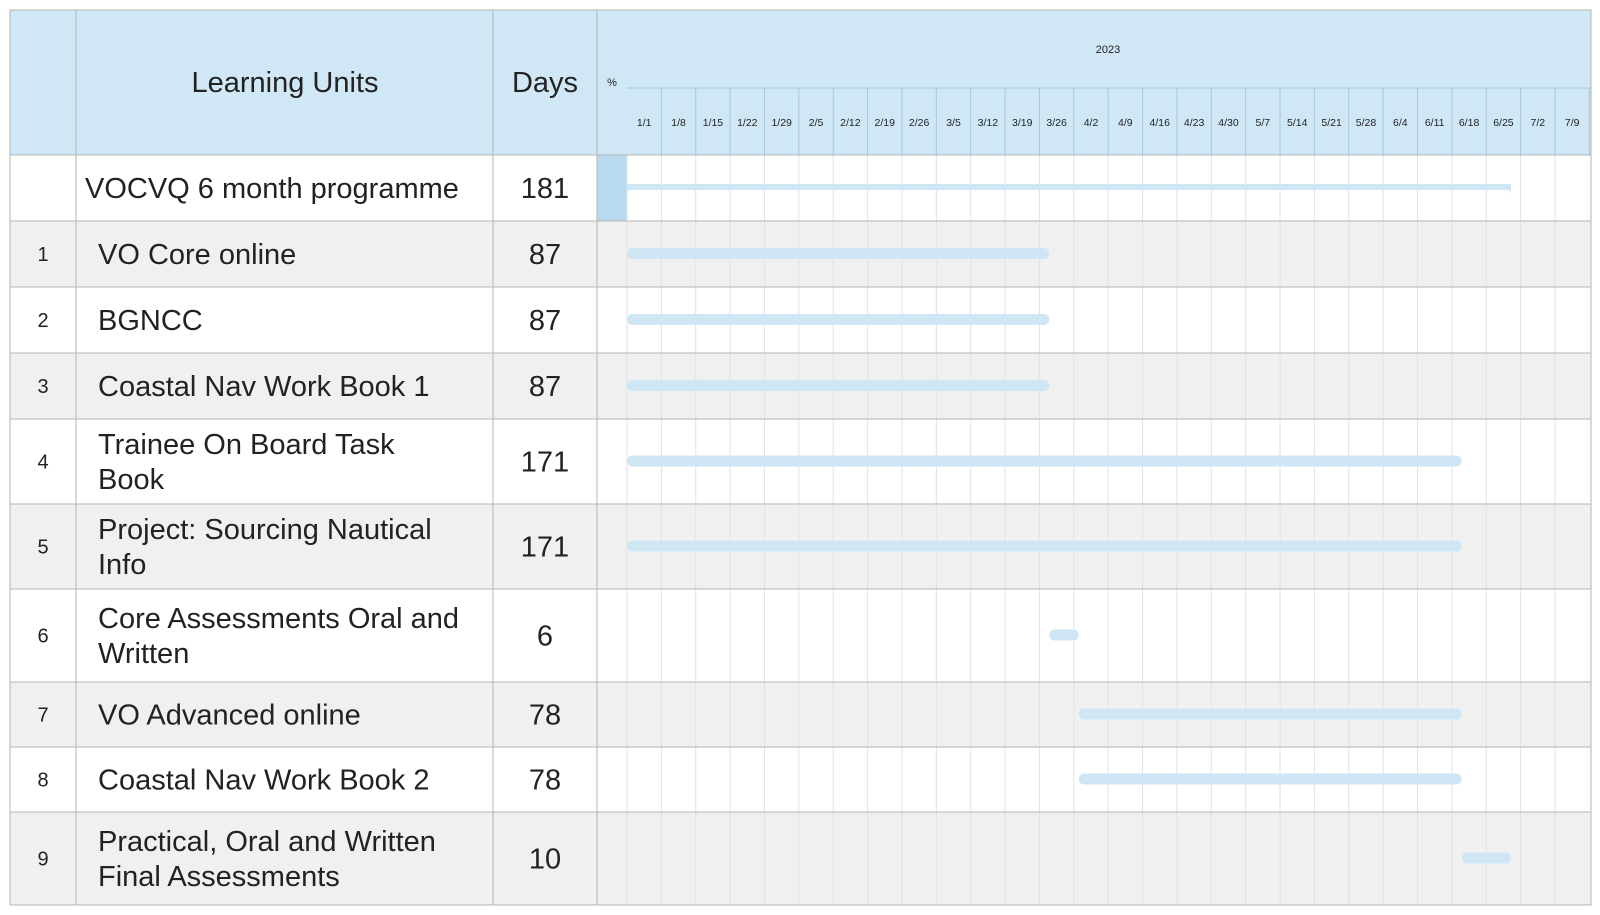 This screenshot has height=915, width=1600. What do you see at coordinates (1069, 187) in the screenshot?
I see `summary-bar` at bounding box center [1069, 187].